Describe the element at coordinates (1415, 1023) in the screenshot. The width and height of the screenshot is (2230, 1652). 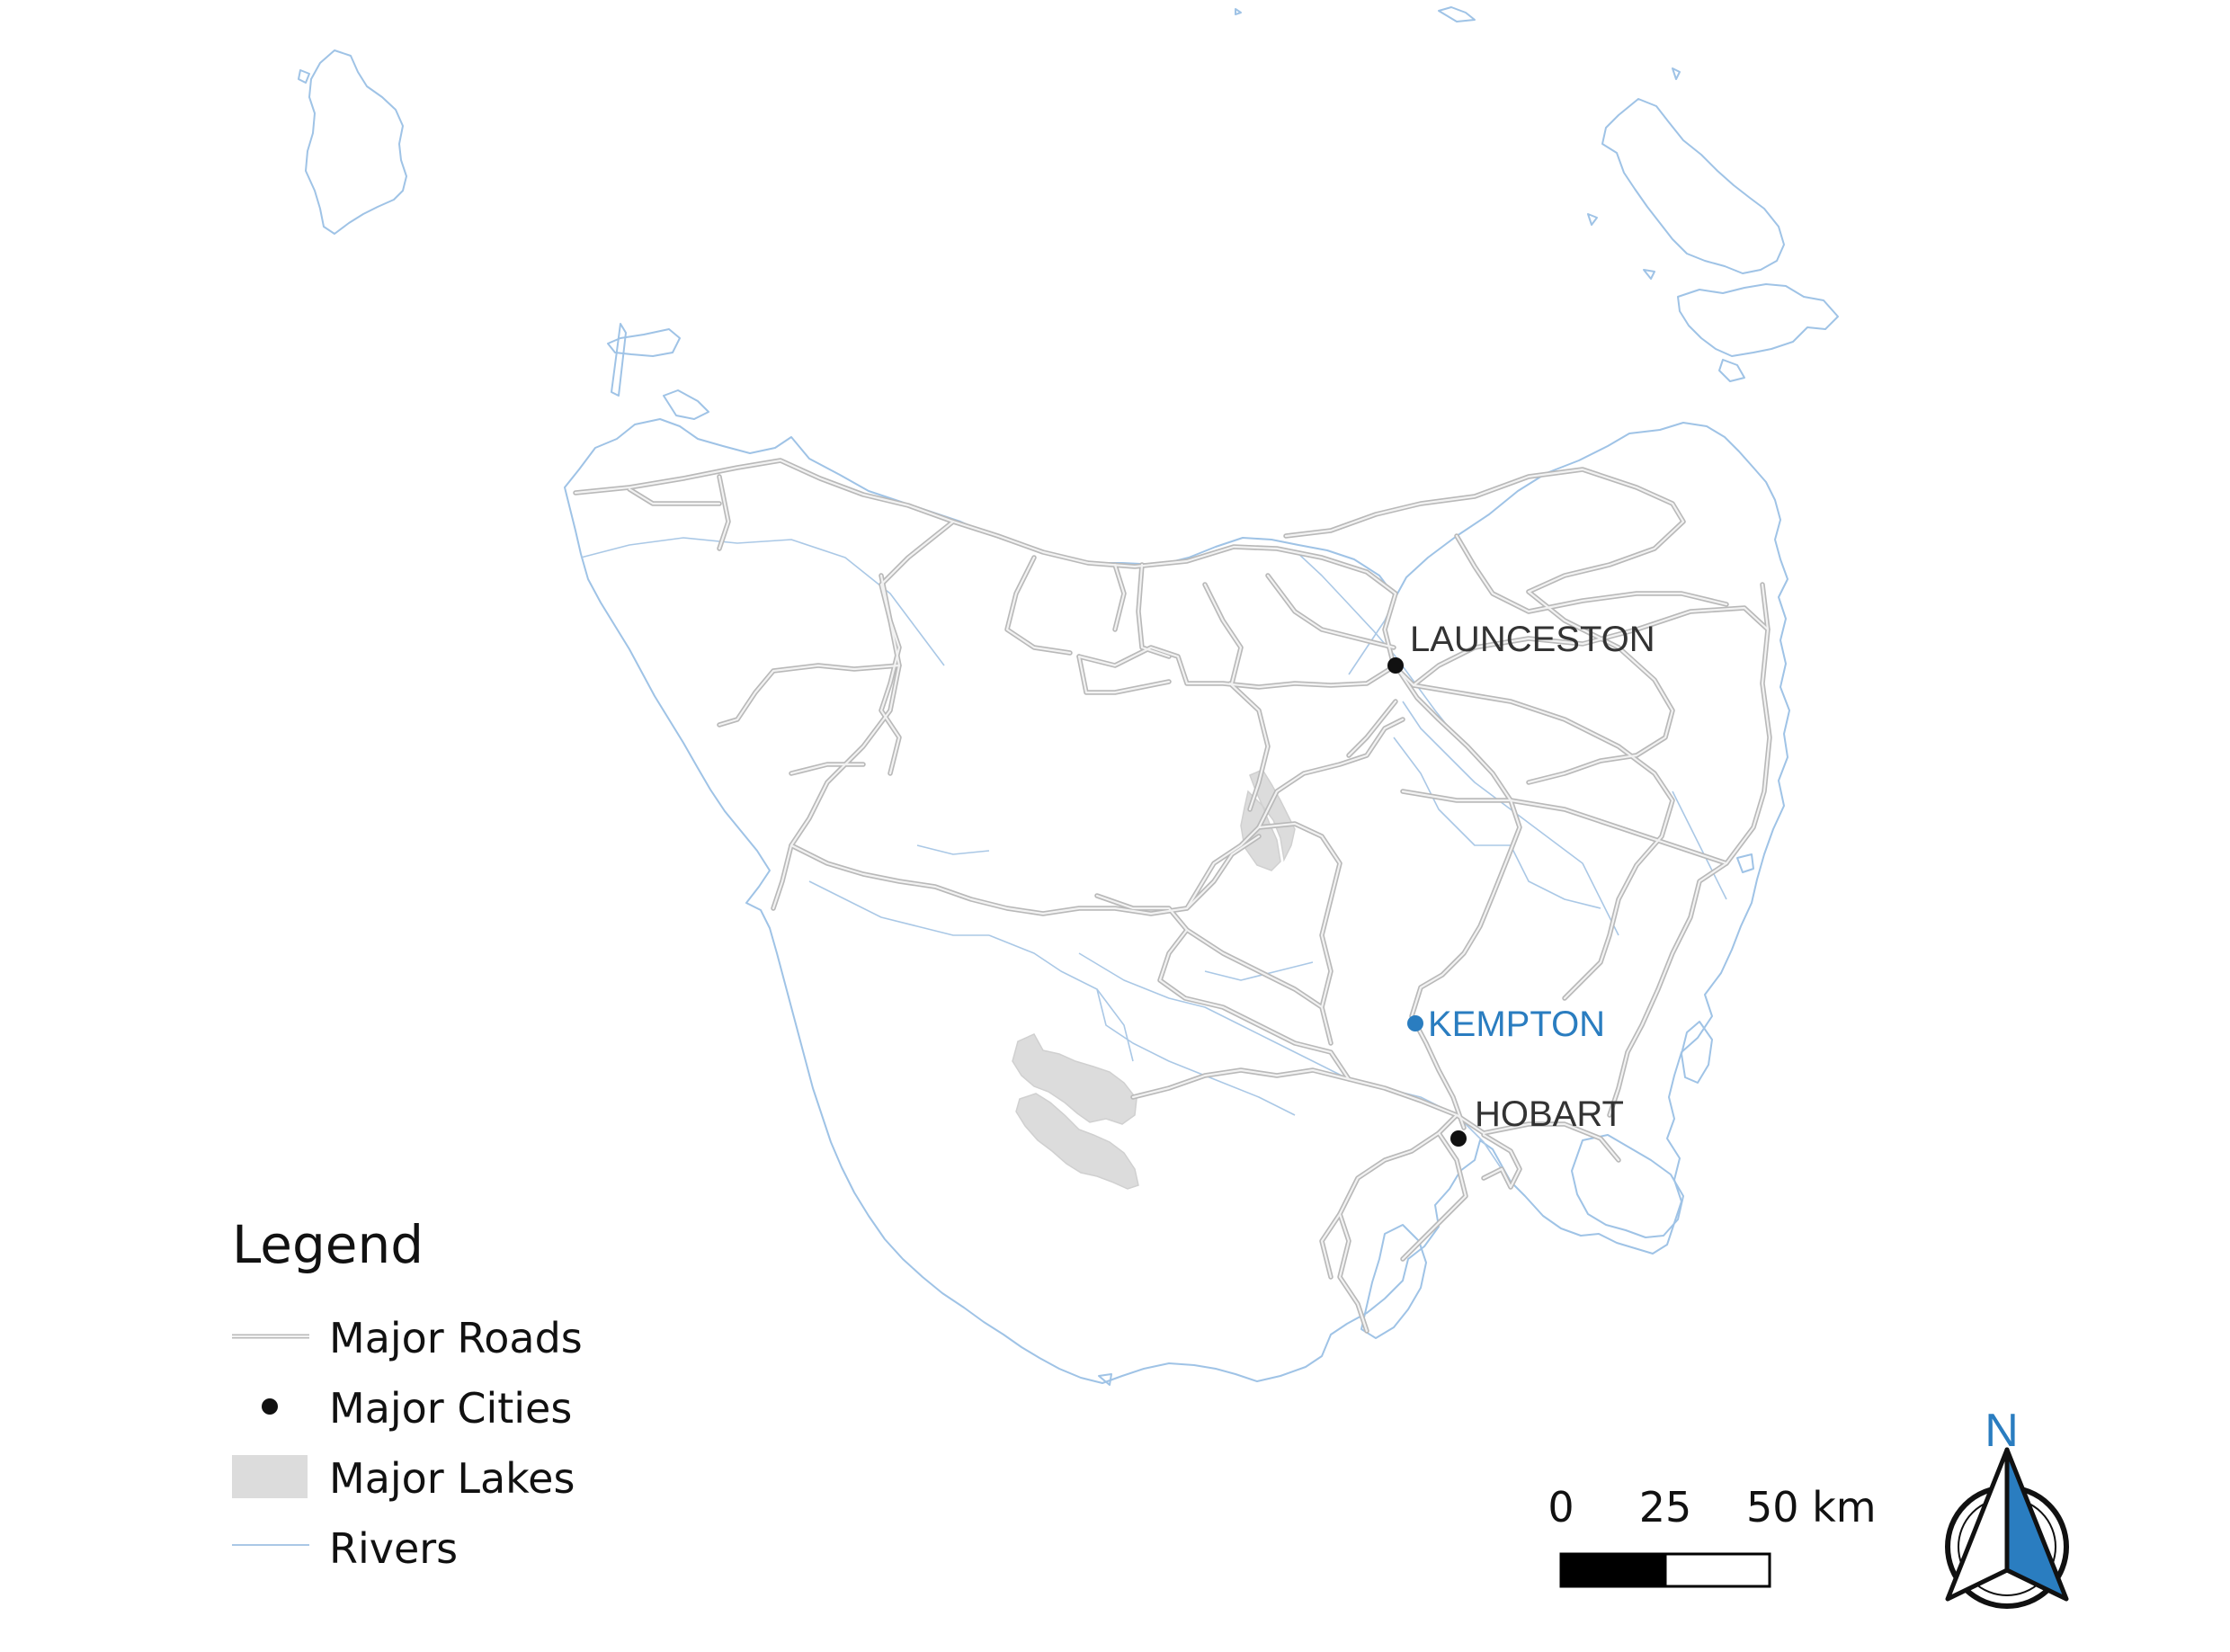
I see `city-marker-kempton` at that location.